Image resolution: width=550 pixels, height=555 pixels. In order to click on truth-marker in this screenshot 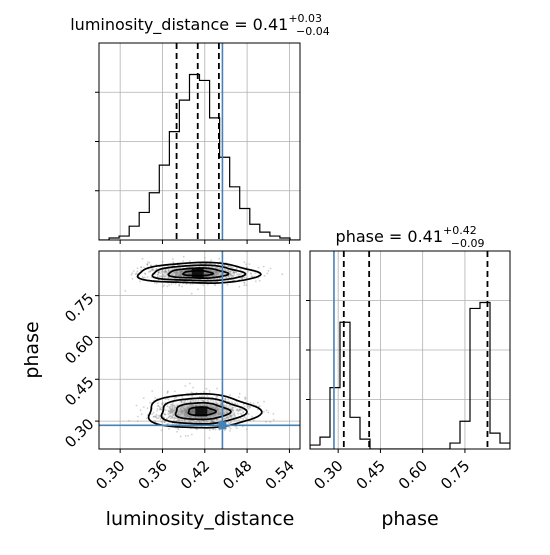, I will do `click(222, 425)`.